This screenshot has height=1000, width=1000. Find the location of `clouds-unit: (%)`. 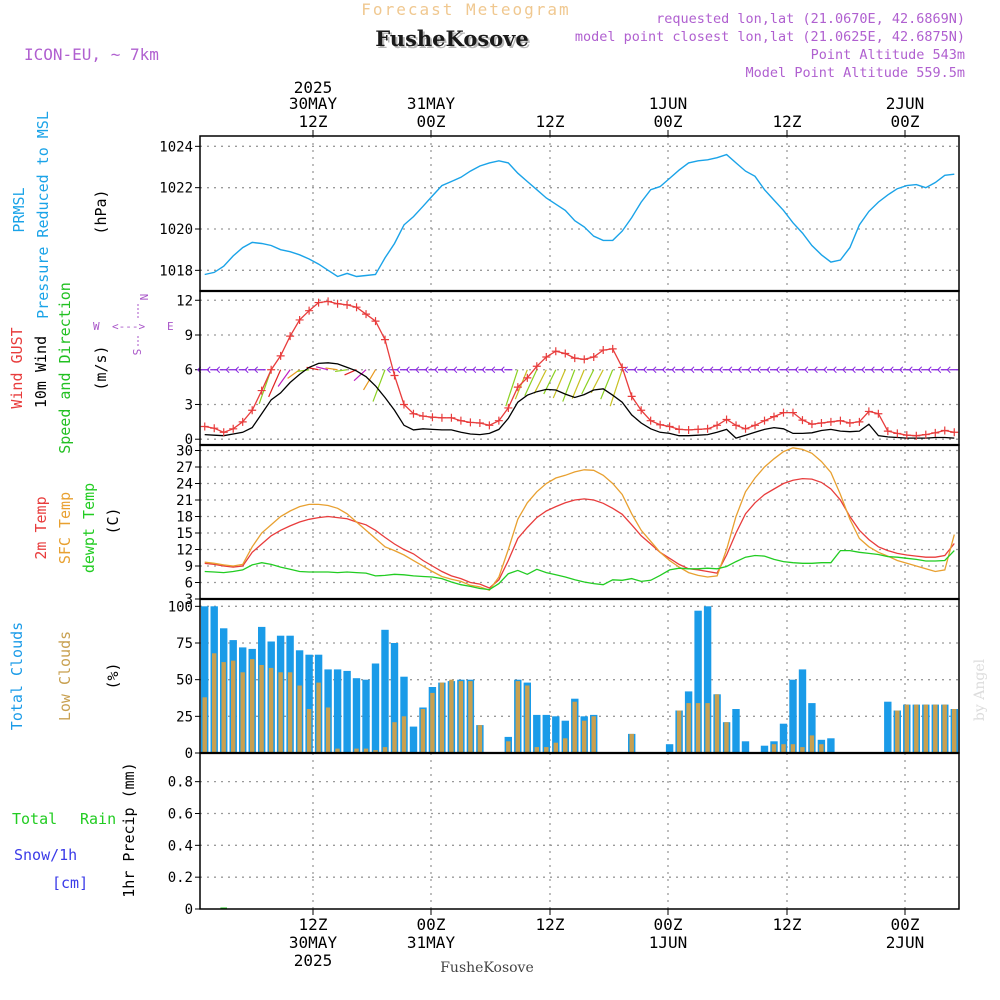

clouds-unit: (%) is located at coordinates (113, 675).